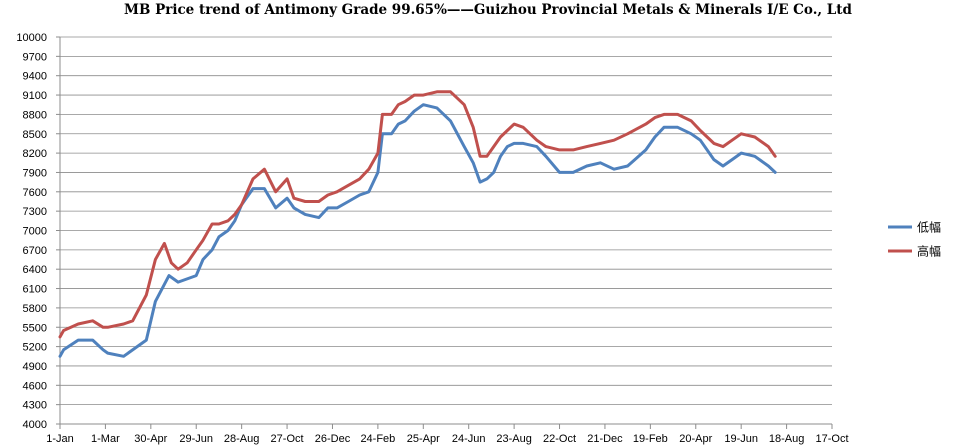 Image resolution: width=960 pixels, height=448 pixels. Describe the element at coordinates (287, 439) in the screenshot. I see `x-tick-label: 27-Oct` at that location.